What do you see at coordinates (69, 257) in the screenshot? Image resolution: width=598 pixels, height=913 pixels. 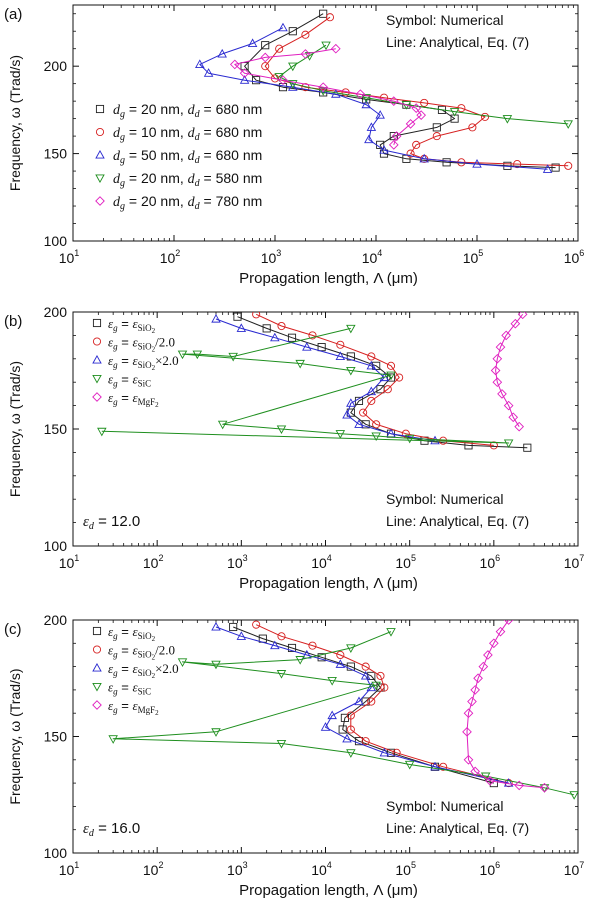 I see `x-tick-label: 10¹` at bounding box center [69, 257].